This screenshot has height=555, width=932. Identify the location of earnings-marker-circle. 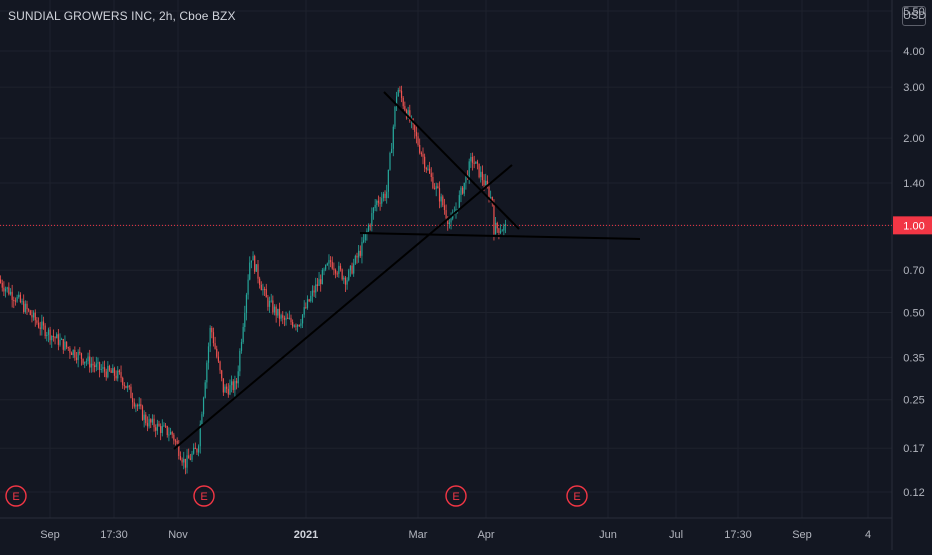
(577, 496).